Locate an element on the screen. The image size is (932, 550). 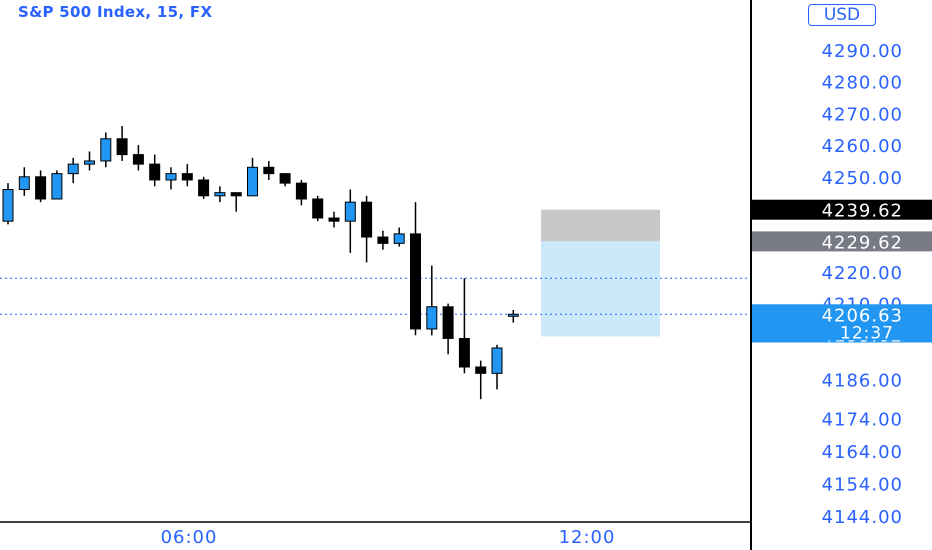
price-tick-label: 4154.00 is located at coordinates (862, 485).